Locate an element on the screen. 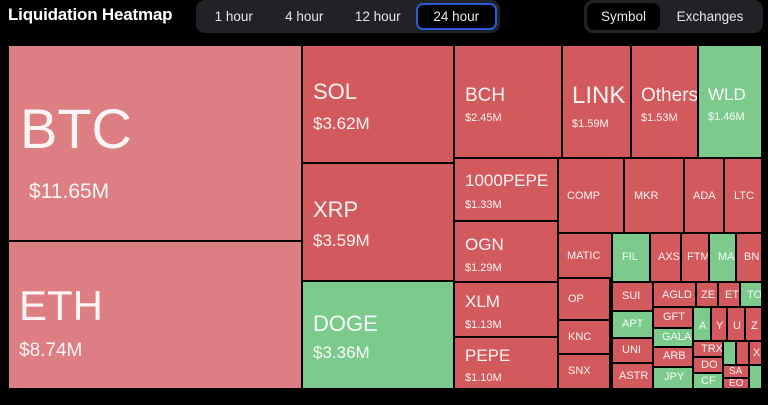  tile-symbol: BTC is located at coordinates (76, 128).